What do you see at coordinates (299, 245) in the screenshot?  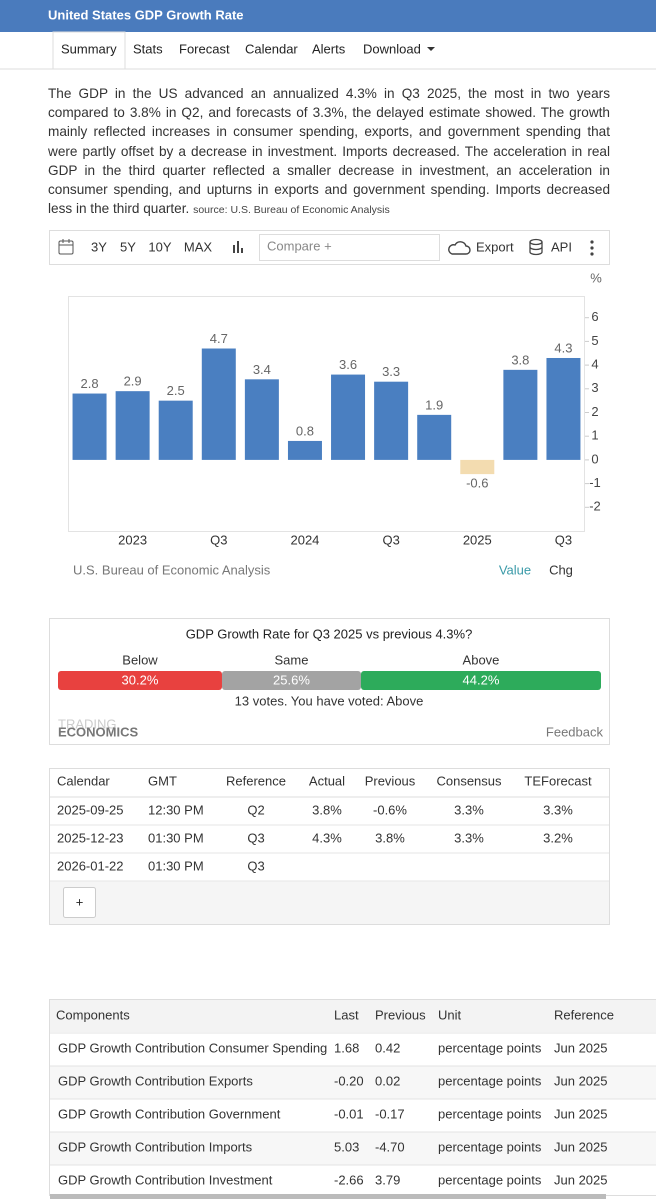 I see `compare-placeholder: Compare +` at bounding box center [299, 245].